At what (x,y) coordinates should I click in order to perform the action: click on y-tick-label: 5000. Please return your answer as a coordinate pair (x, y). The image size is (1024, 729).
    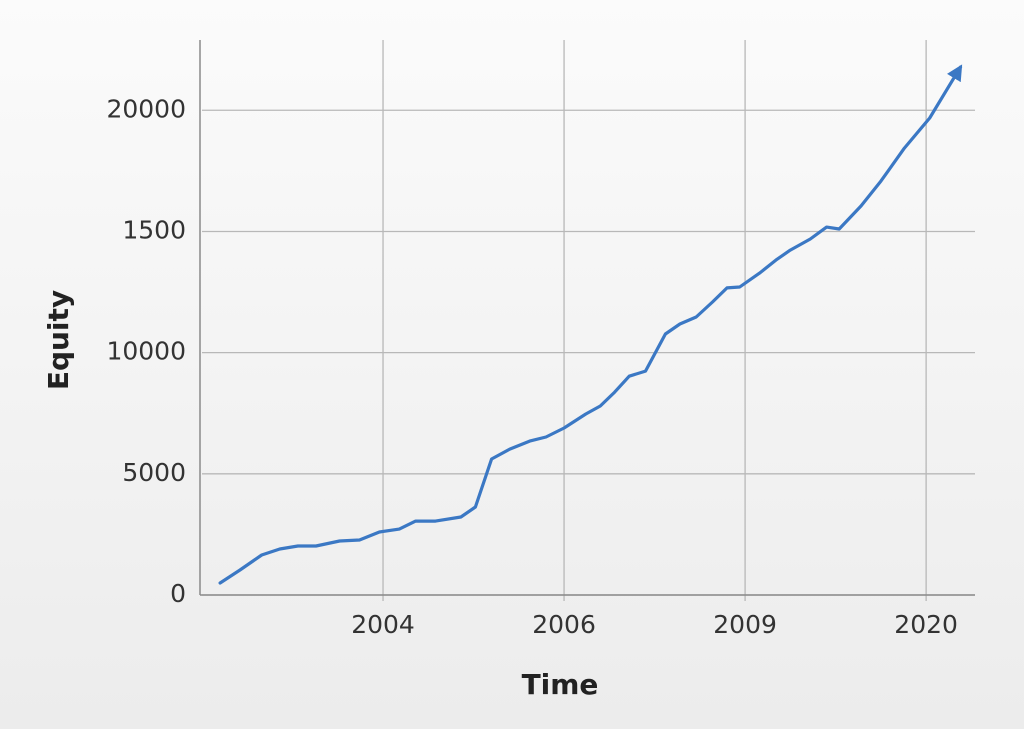
    Looking at the image, I should click on (154, 472).